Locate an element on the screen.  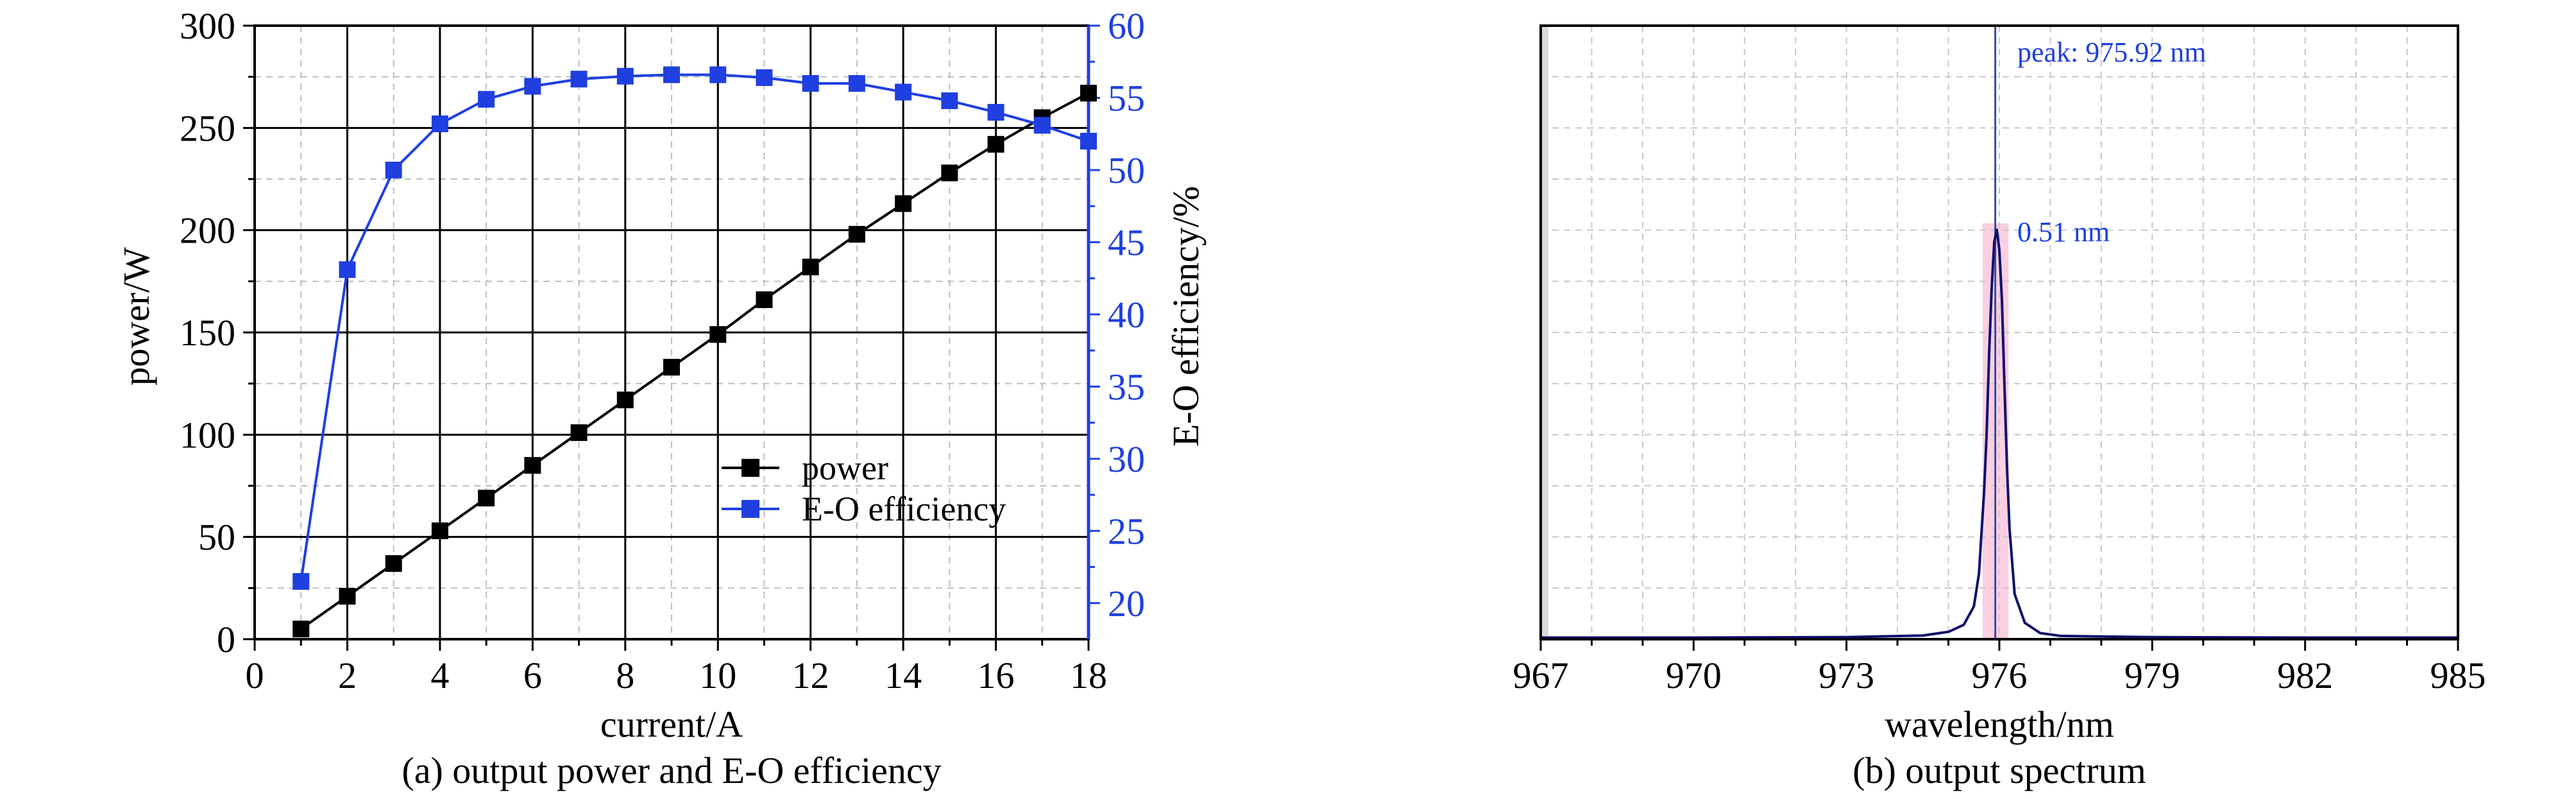
legend-marker-efficiency is located at coordinates (750, 509).